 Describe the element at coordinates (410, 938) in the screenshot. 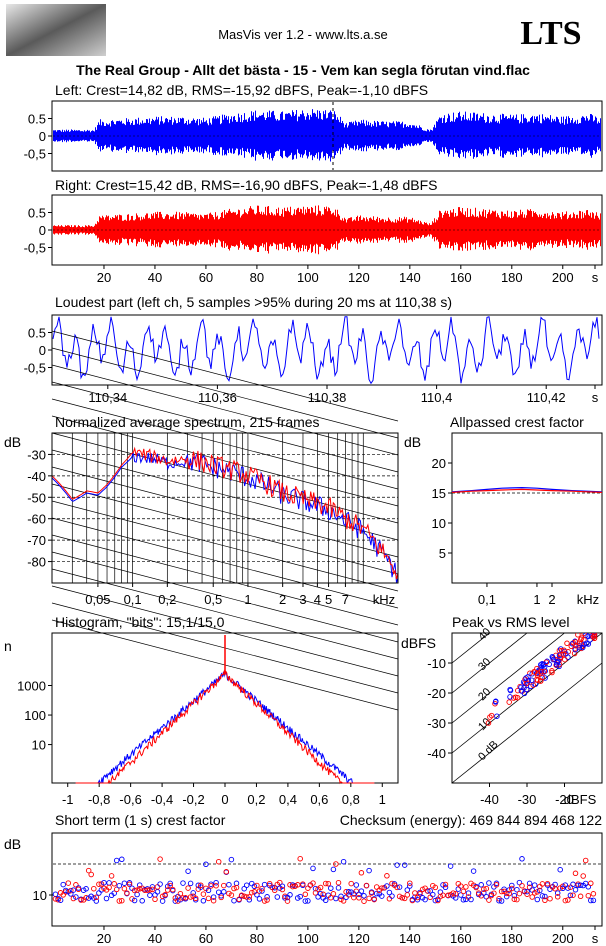

I see `stc-xtick-label: 140` at that location.